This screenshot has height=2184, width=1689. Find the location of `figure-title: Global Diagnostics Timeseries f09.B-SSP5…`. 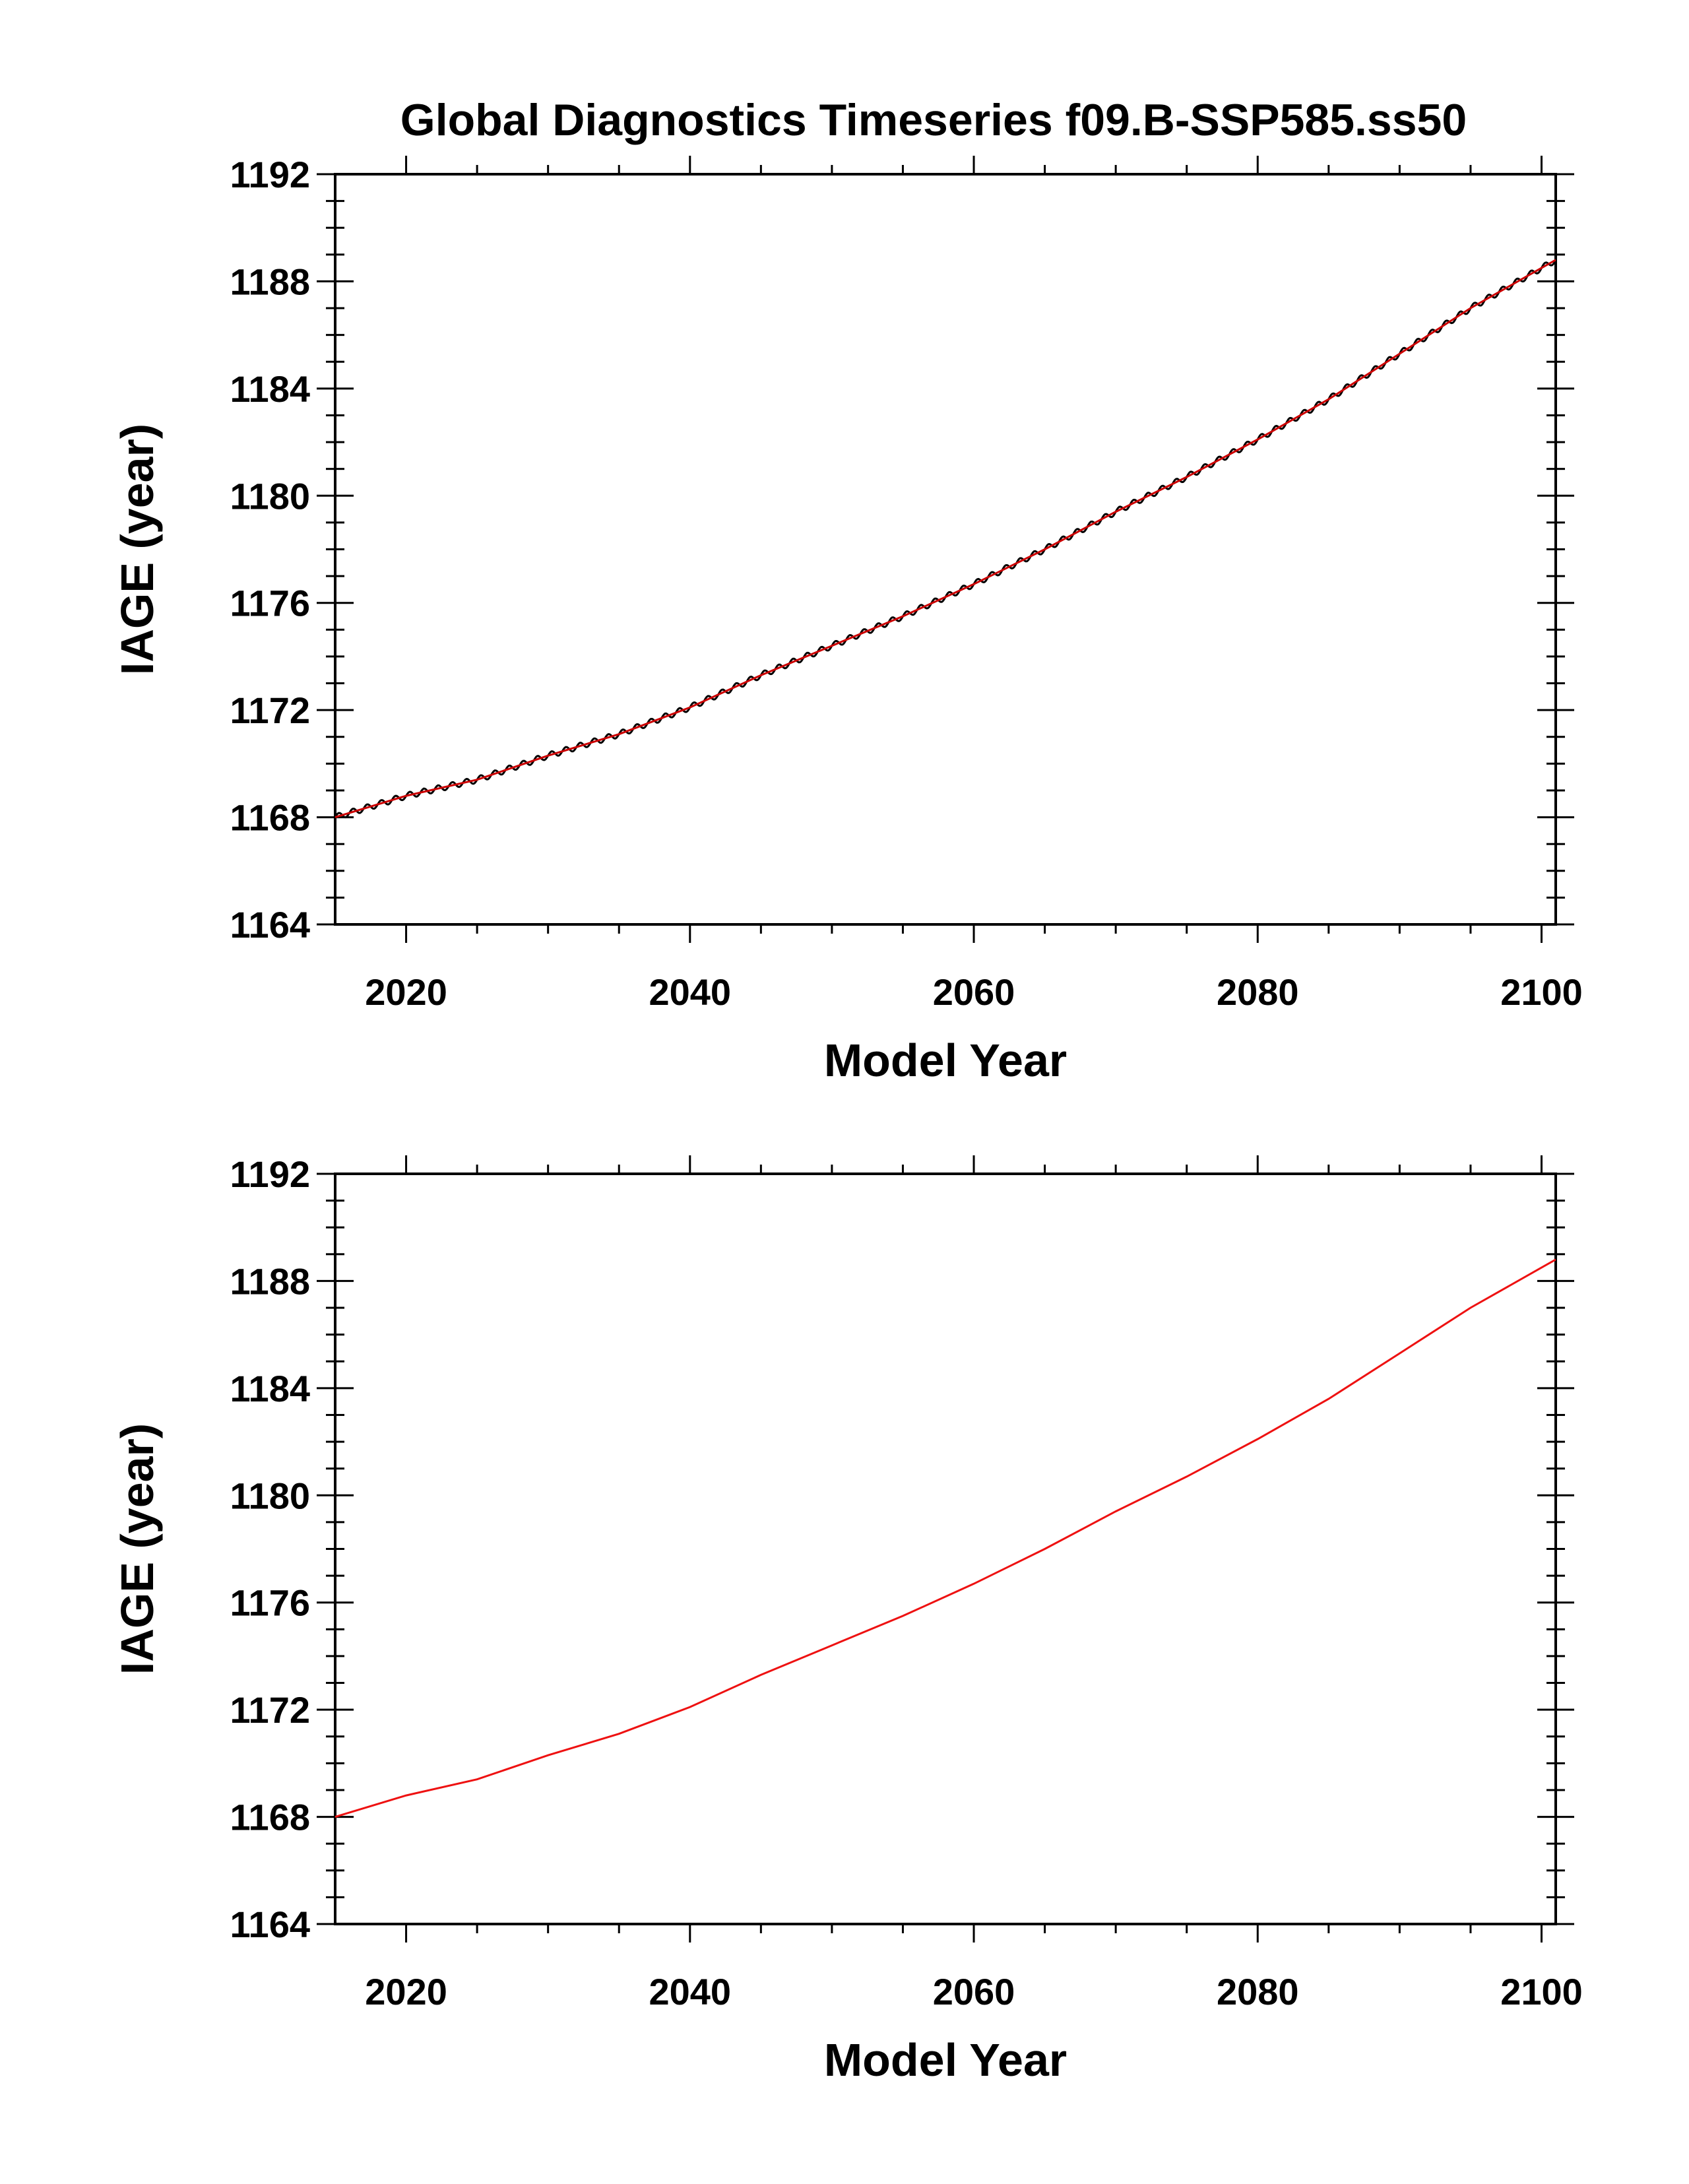

figure-title: Global Diagnostics Timeseries f09.B-SSP5… is located at coordinates (933, 120).